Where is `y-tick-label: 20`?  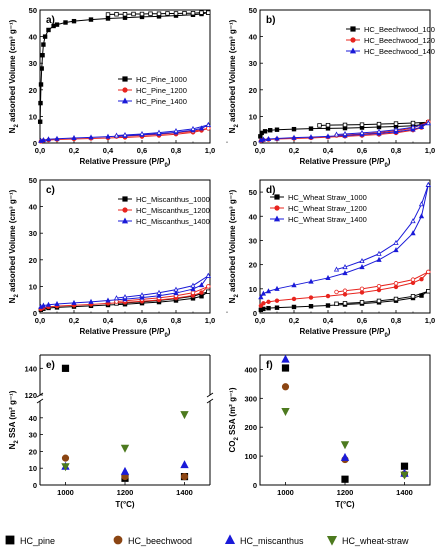
y-tick-label: 20 is located at coordinates (253, 265).